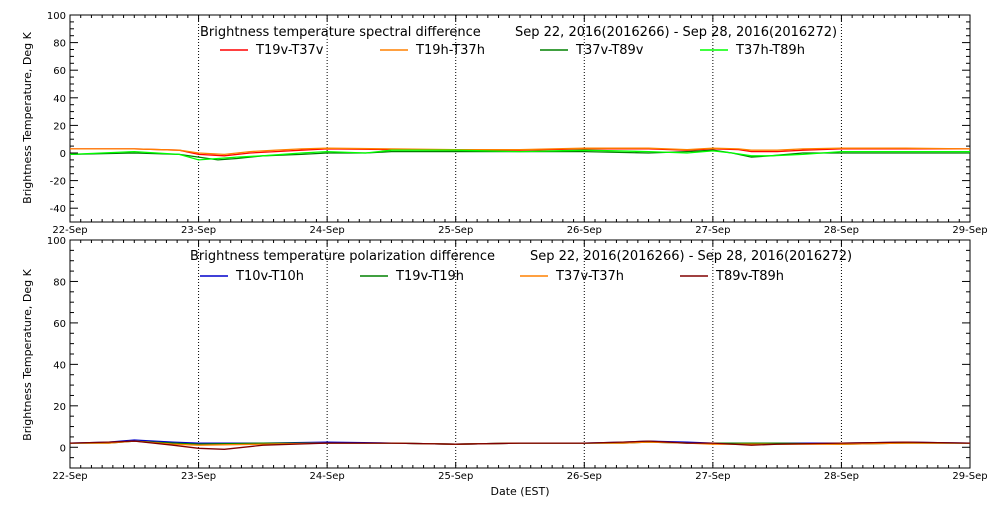  I want to click on legend-label: T37v-T37h, so click(589, 276).